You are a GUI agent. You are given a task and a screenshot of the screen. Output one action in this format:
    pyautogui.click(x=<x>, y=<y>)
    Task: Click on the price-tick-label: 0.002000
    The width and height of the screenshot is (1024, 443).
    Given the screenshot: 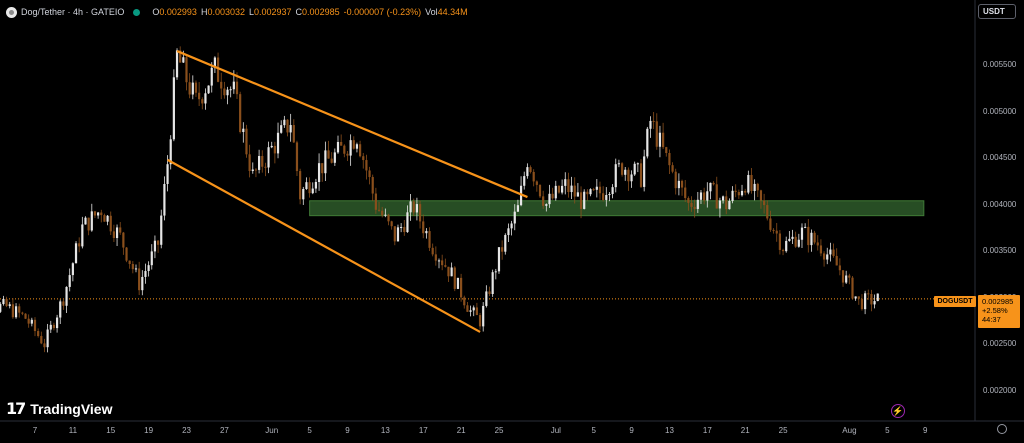 What is the action you would take?
    pyautogui.click(x=1000, y=390)
    